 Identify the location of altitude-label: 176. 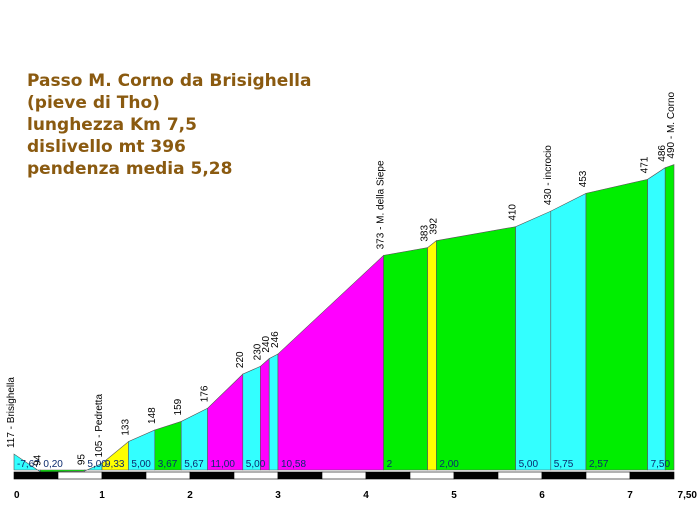
(205, 393).